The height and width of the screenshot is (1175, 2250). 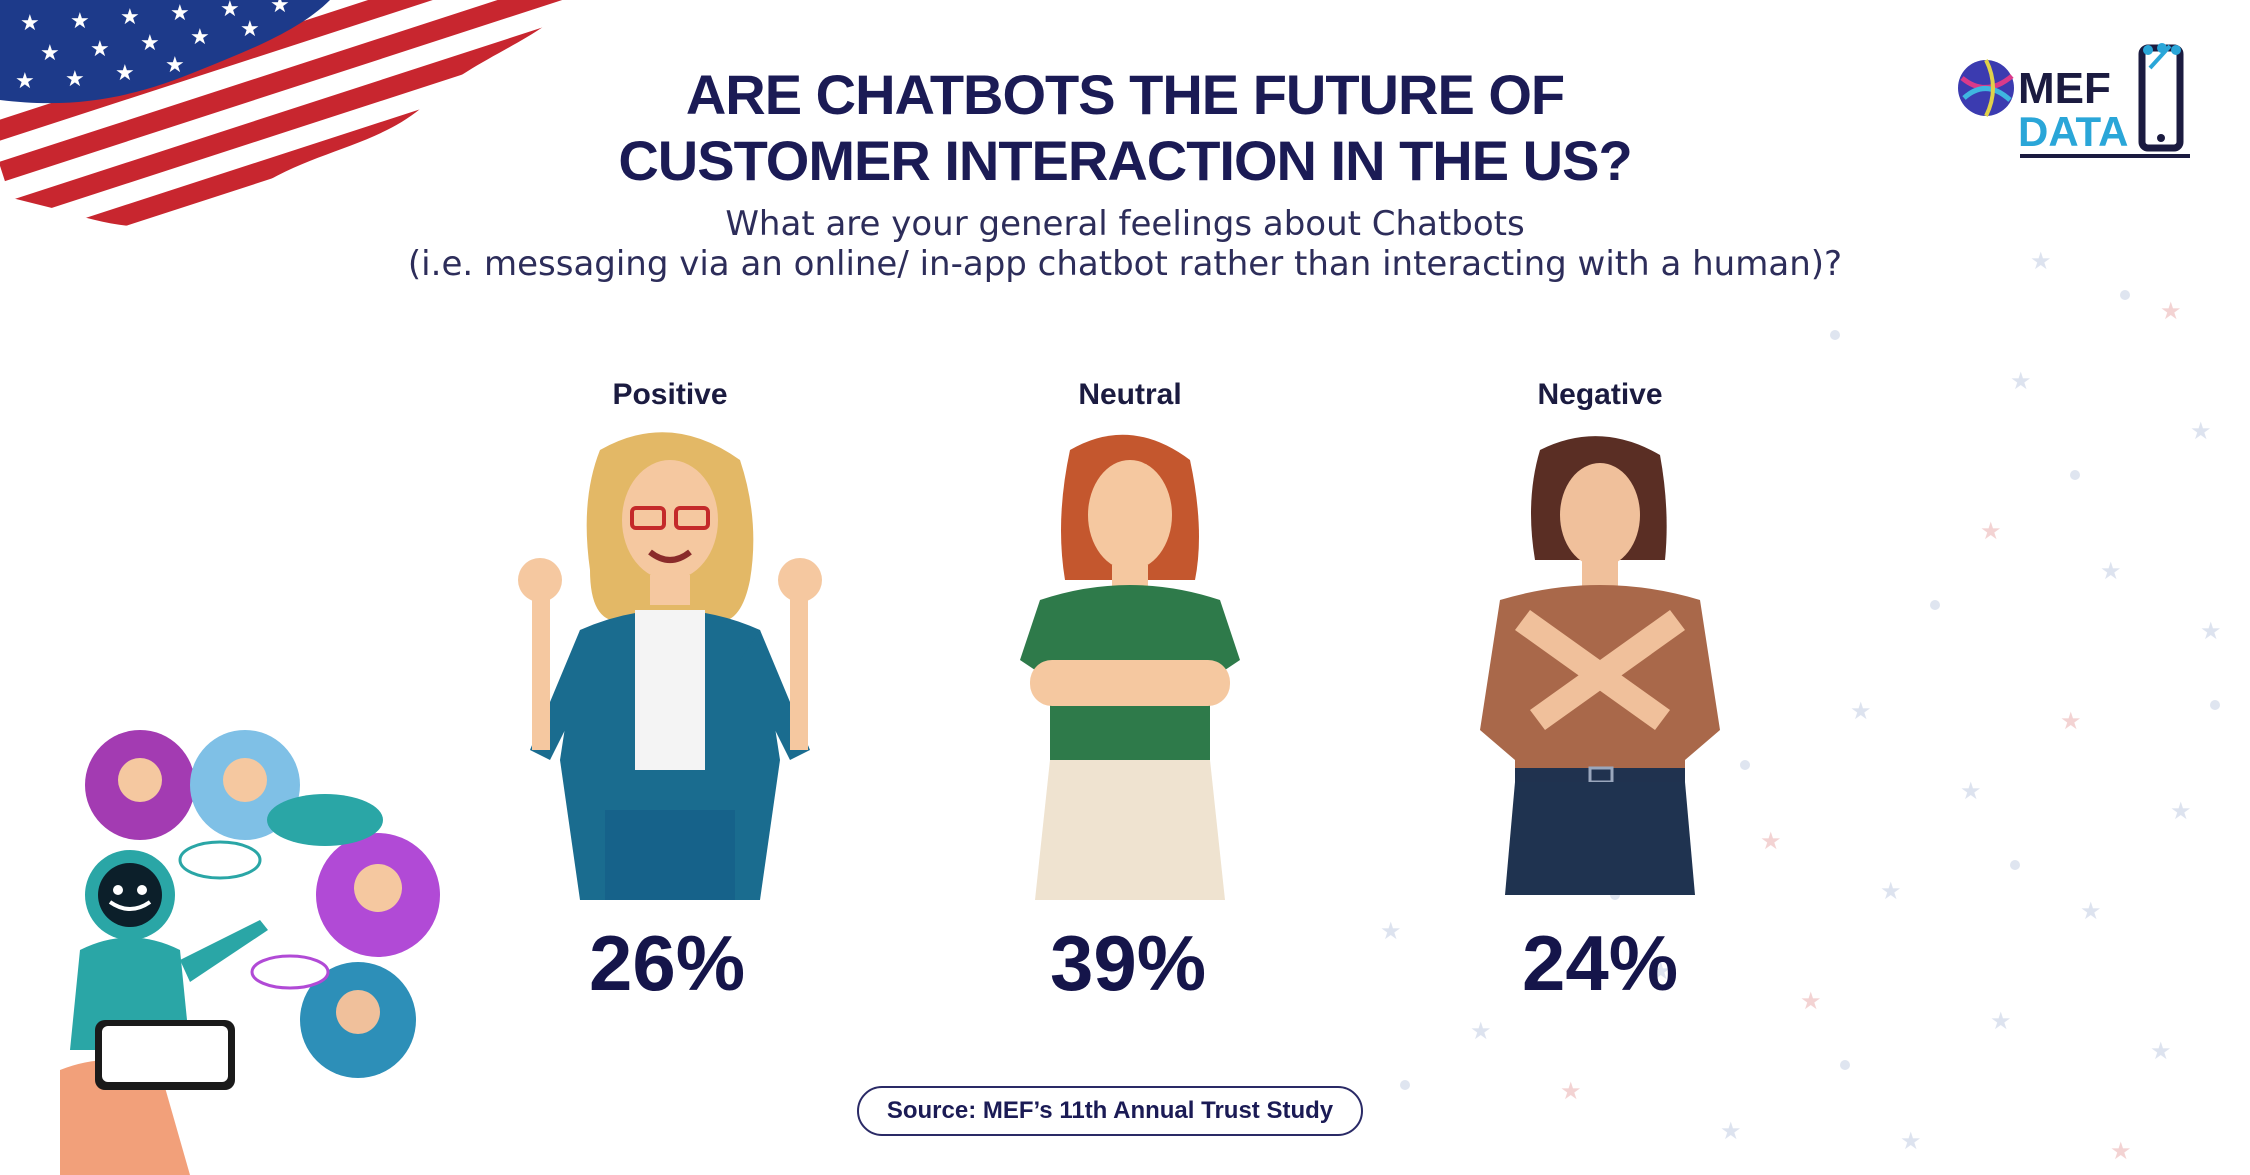 I want to click on value-neutral: 39%, so click(x=1128, y=963).